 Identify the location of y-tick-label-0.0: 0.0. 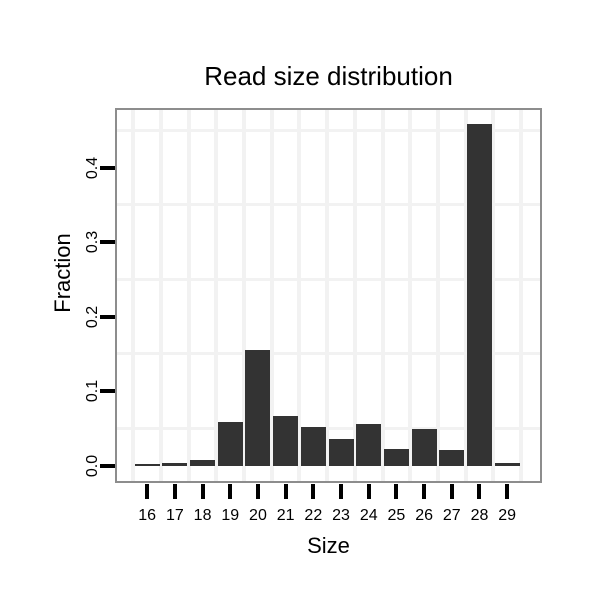
(92, 465).